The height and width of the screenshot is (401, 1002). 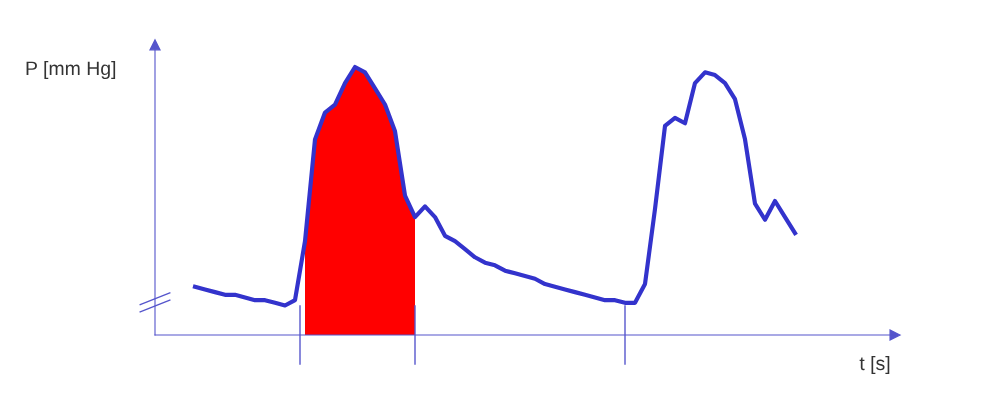 What do you see at coordinates (874, 365) in the screenshot?
I see `x-axis-title: t [s]` at bounding box center [874, 365].